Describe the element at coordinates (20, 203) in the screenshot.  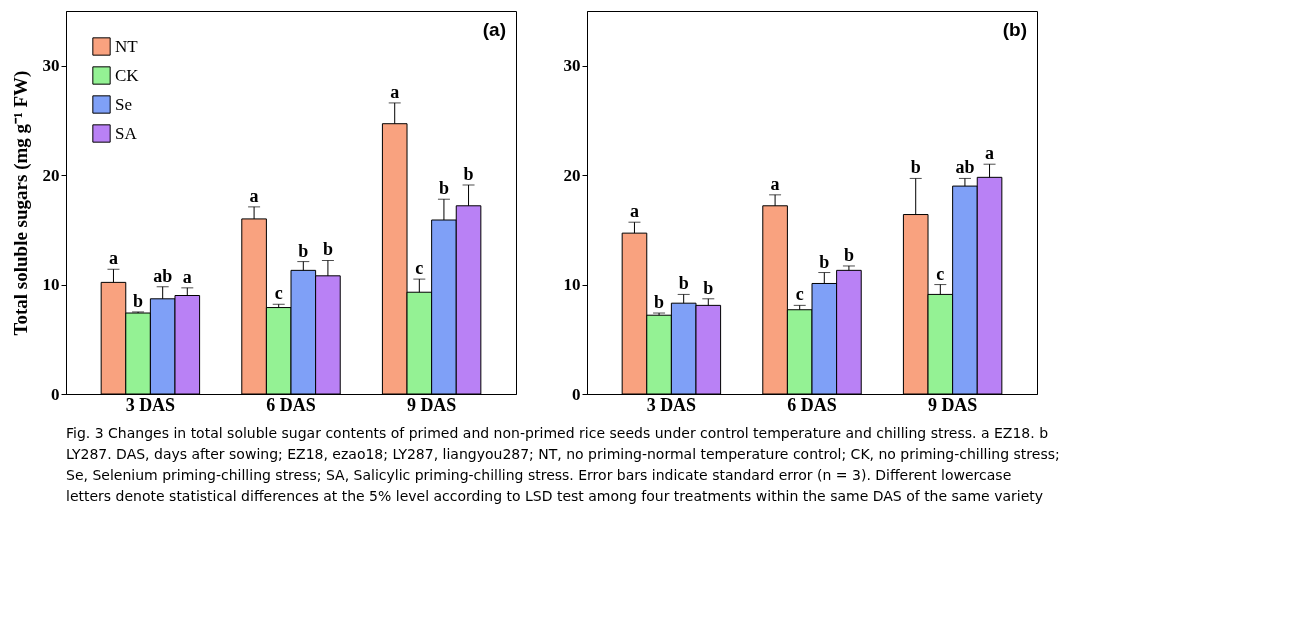
I see `y-axis-title: Total soluble sugars (mg g⁻¹ FW)` at that location.